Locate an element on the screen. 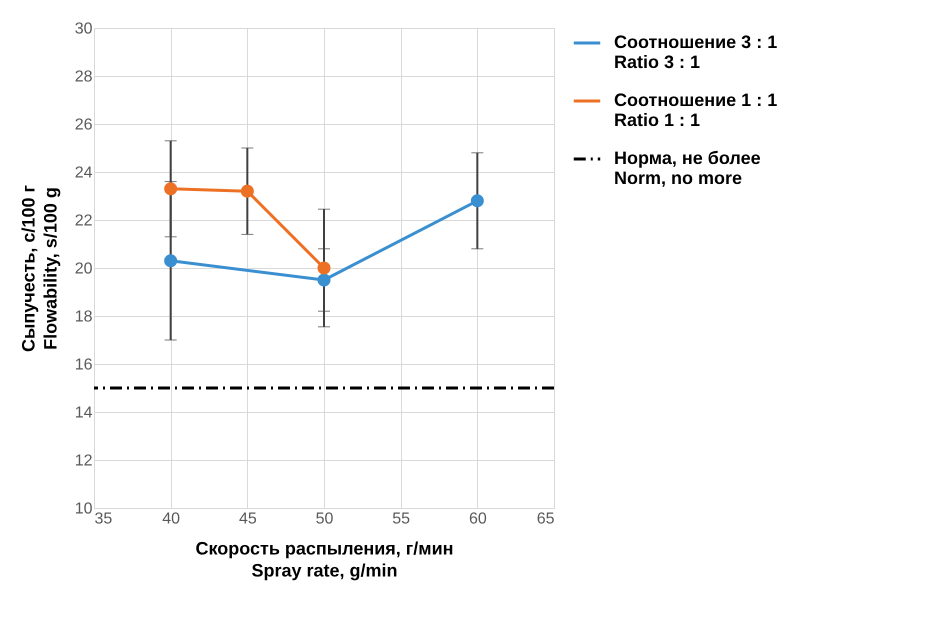 This screenshot has height=639, width=941. y-tick-label: 16 is located at coordinates (83, 365).